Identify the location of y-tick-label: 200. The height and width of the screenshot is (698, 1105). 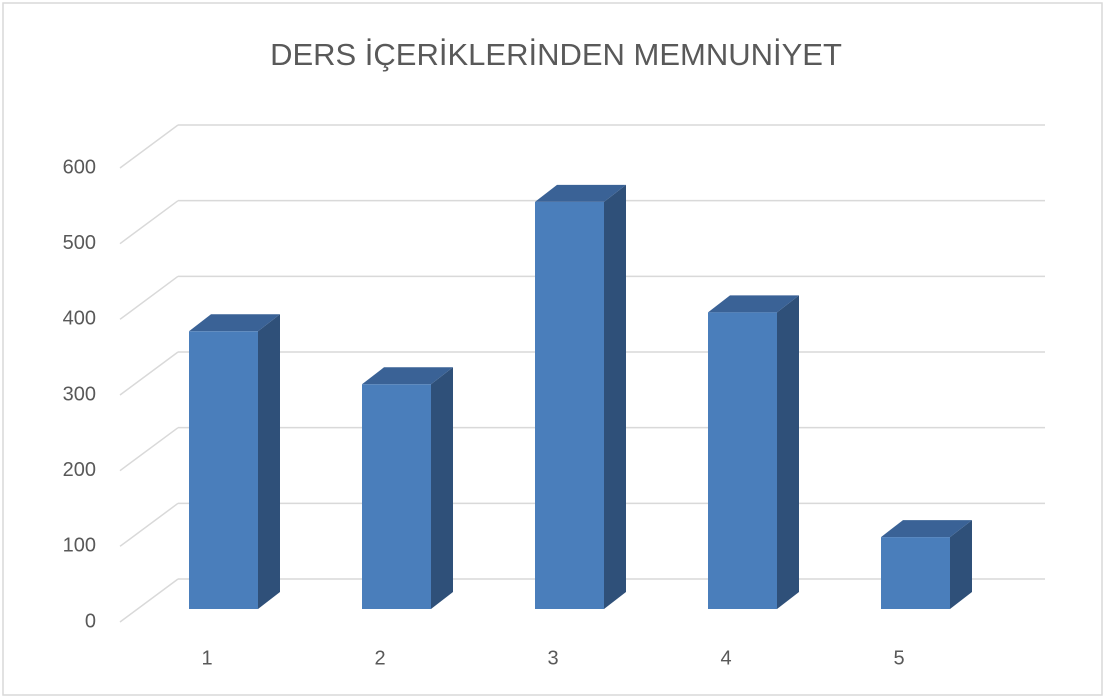
(79, 470).